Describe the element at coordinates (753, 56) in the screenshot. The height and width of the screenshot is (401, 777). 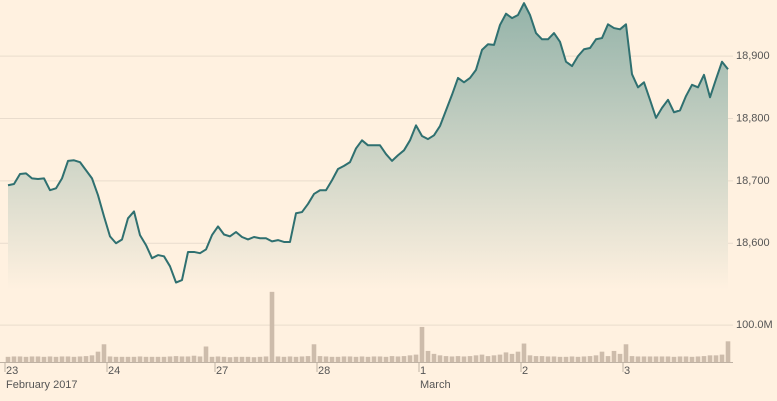
I see `y-tick-label: 18,900` at that location.